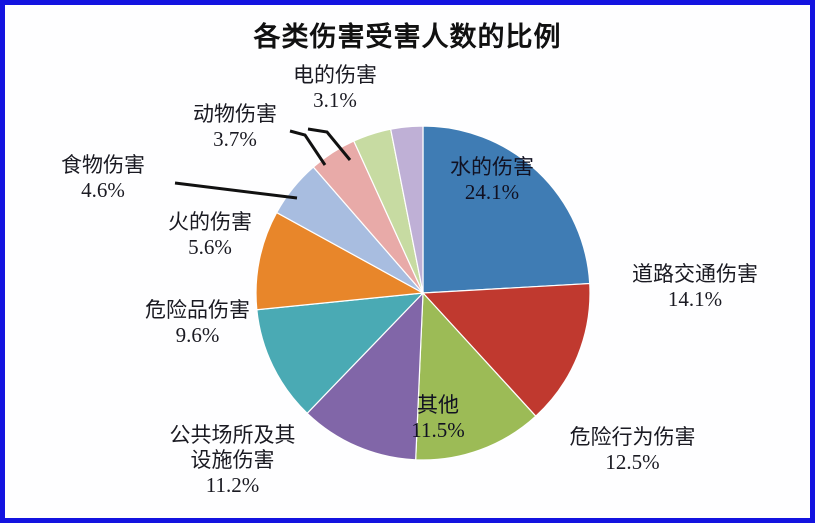 This screenshot has width=815, height=523. What do you see at coordinates (197, 310) in the screenshot?
I see `slice-label-hazardous-goods-name: 危险品伤害` at bounding box center [197, 310].